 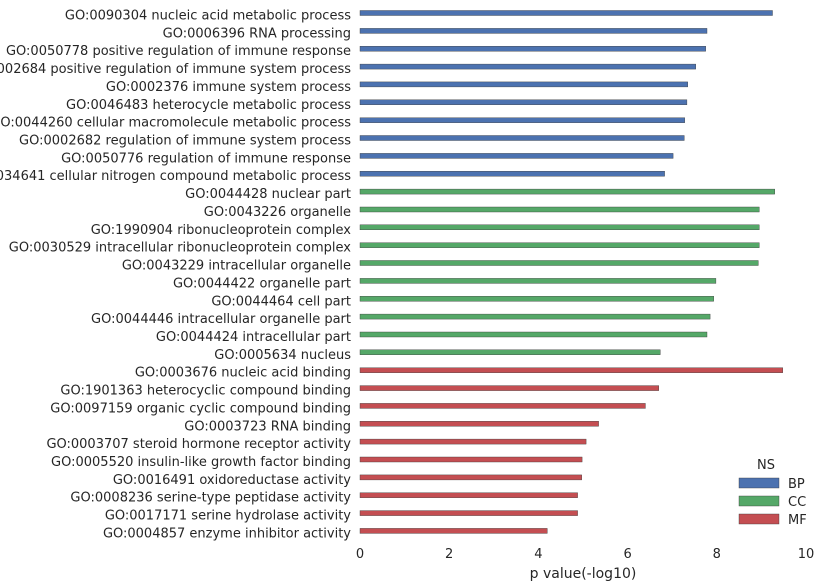 I want to click on x-tick-label: 6, so click(x=627, y=554).